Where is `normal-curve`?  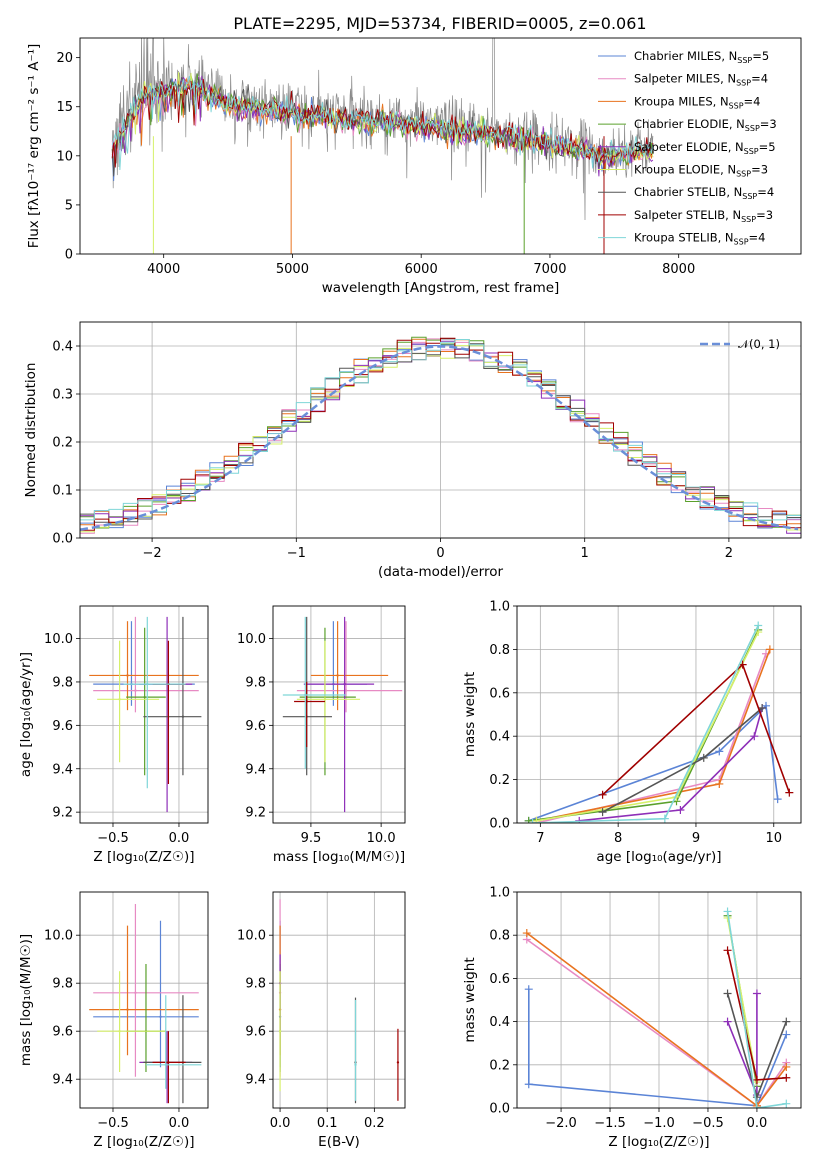
normal-curve is located at coordinates (439, 438).